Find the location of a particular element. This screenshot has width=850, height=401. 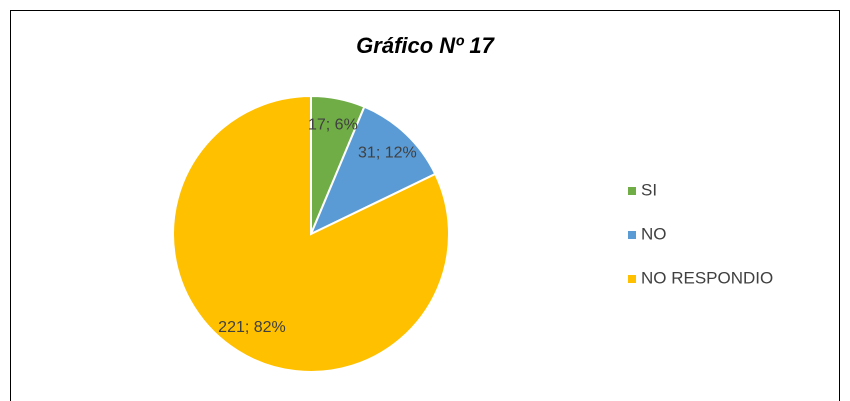

chart-title: Gráfico Nº 17 is located at coordinates (425, 45).